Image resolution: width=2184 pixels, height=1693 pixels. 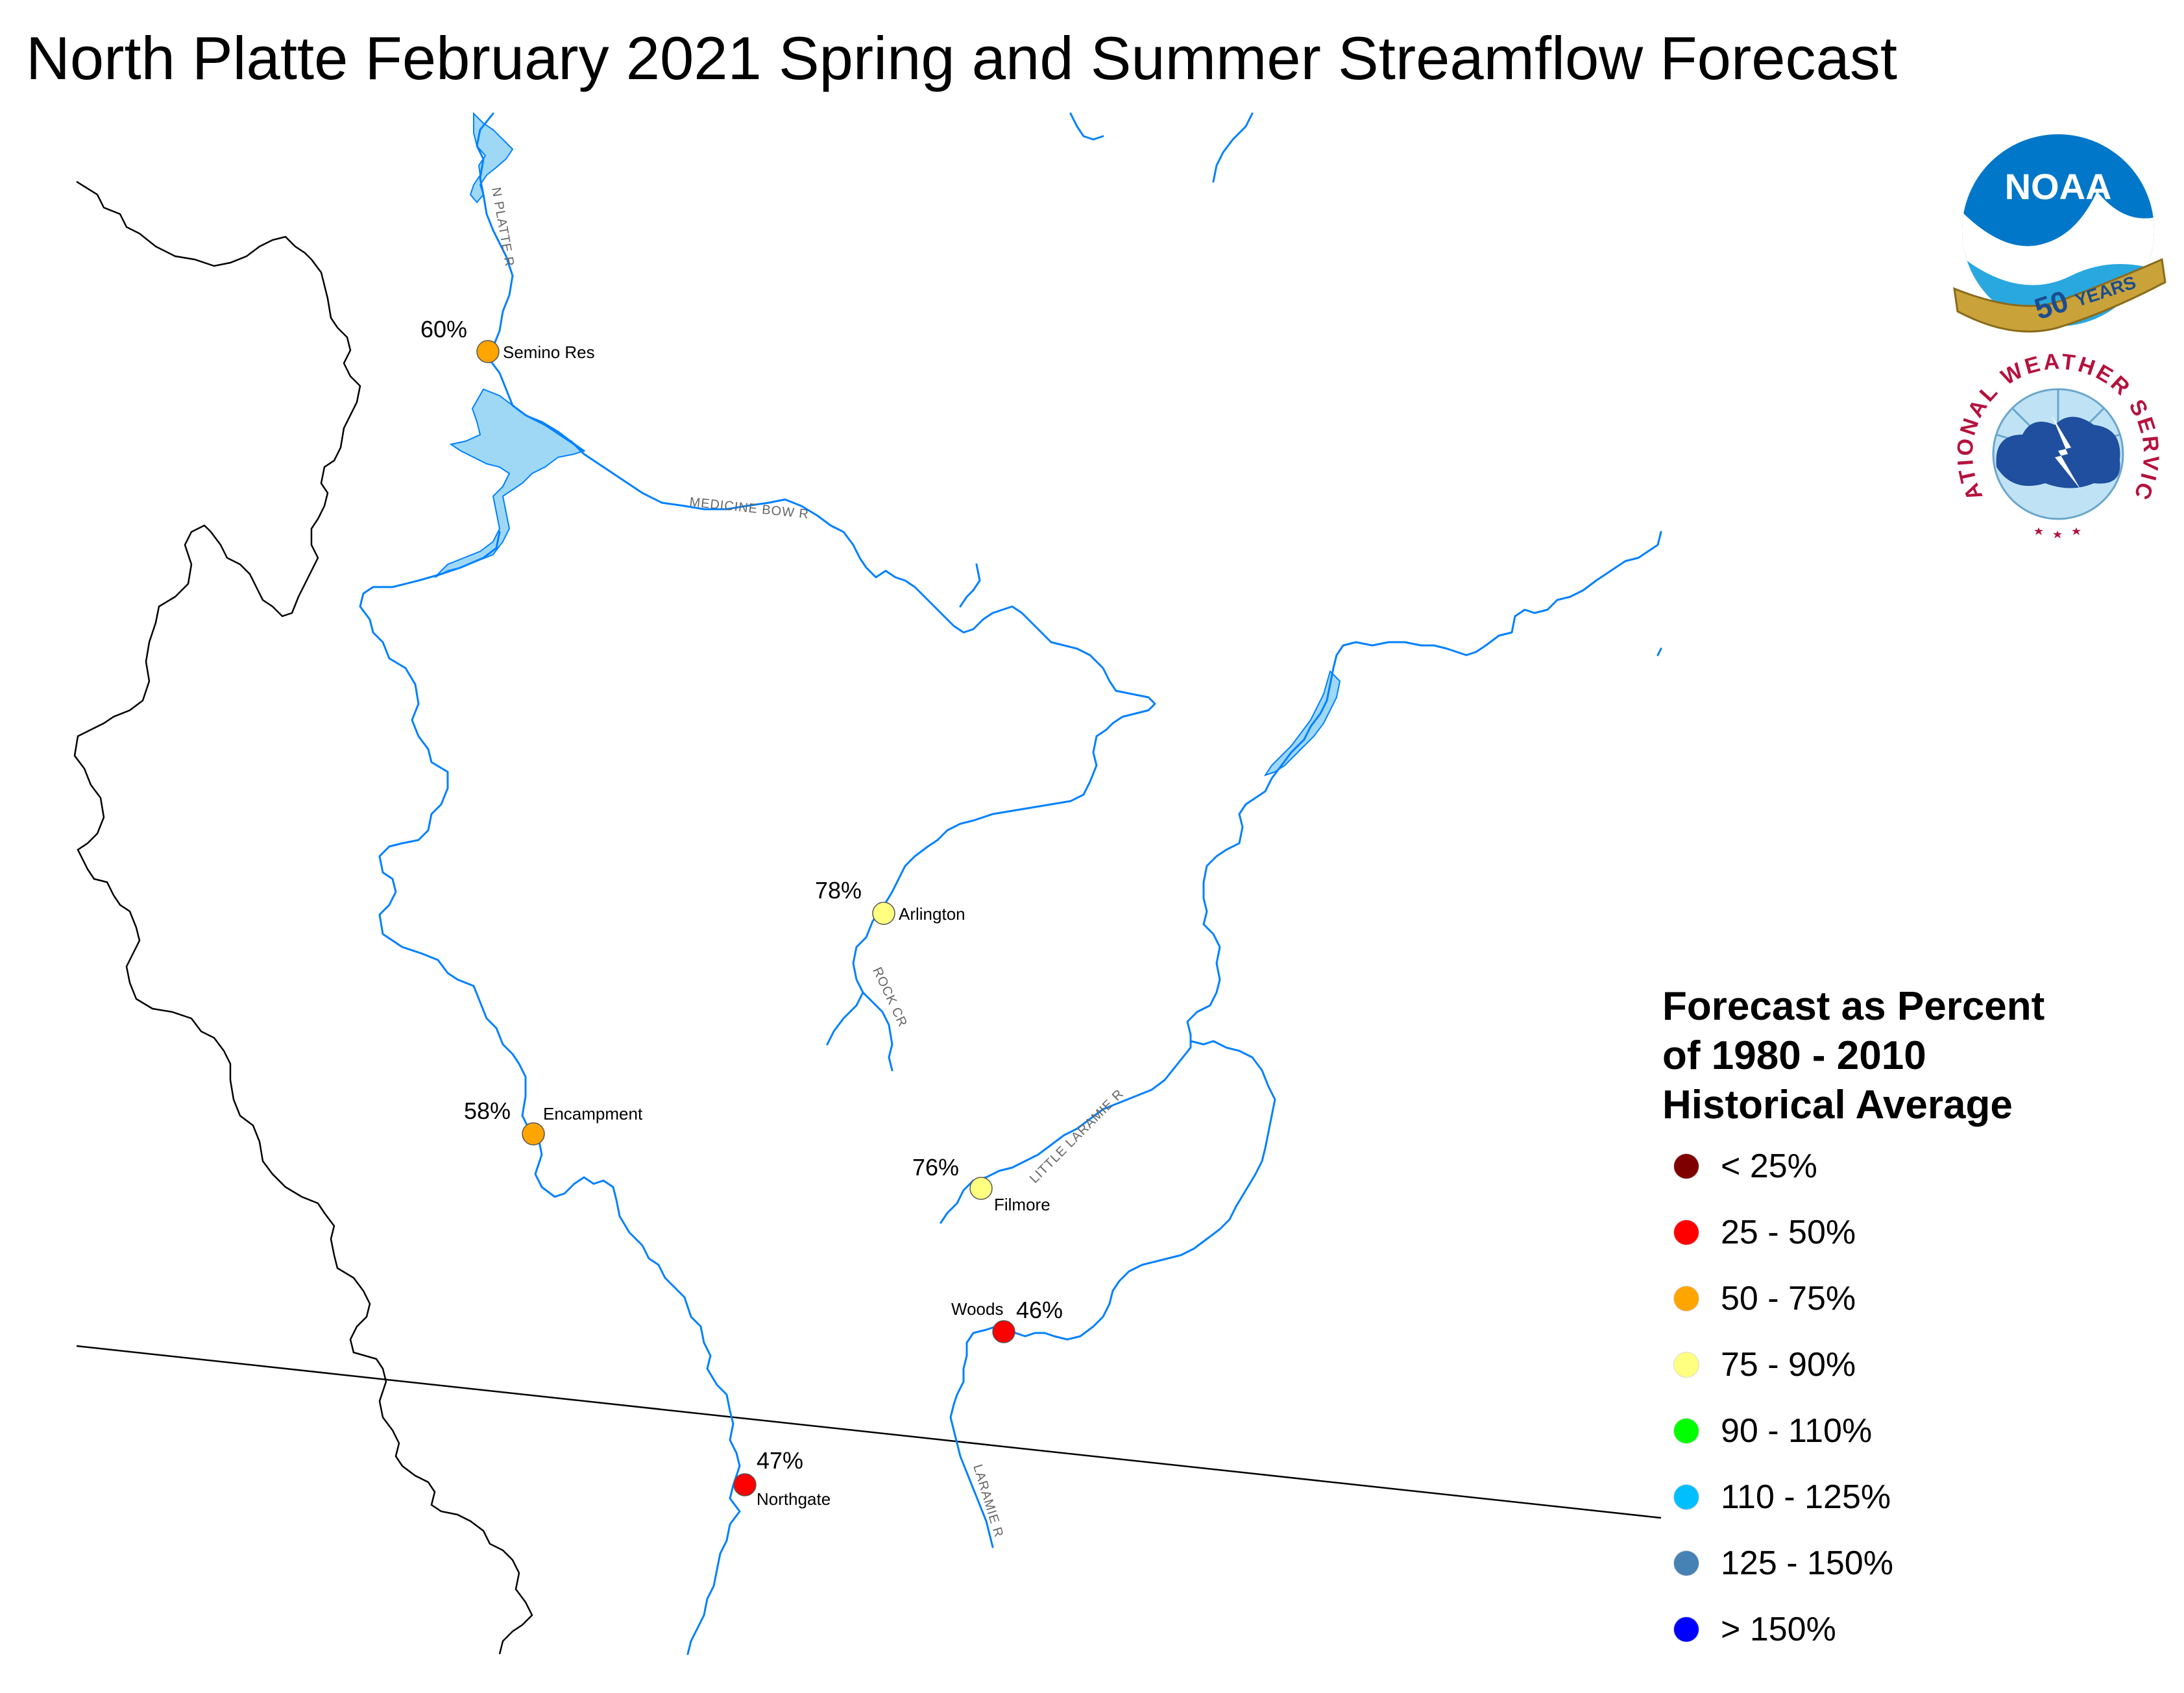 I want to click on legend-label: 25 - 50%, so click(x=1788, y=1232).